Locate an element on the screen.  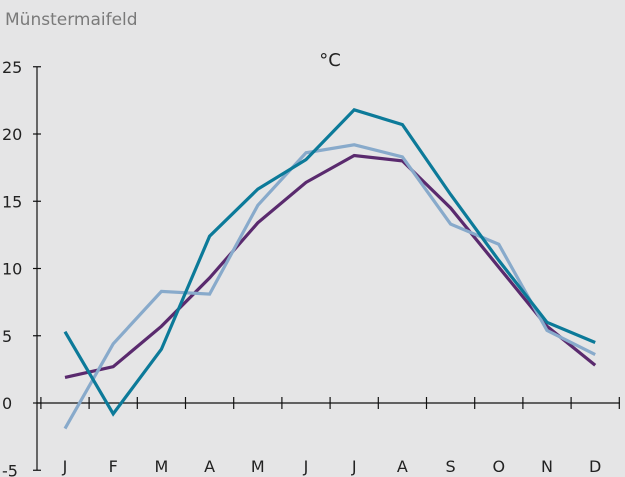
y-tick-label: 5 is located at coordinates (7, 336).